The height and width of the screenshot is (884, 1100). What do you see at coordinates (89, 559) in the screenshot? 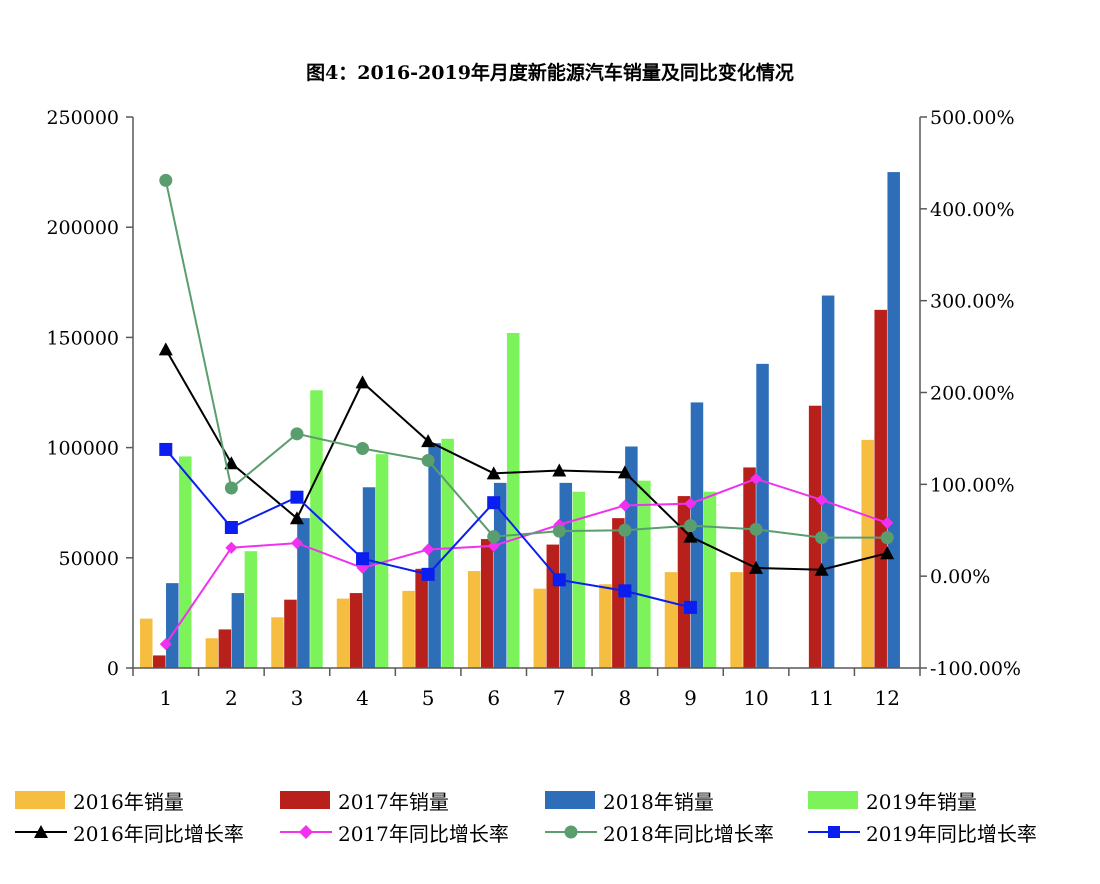
I see `y-left-tick-label: 50000` at bounding box center [89, 559].